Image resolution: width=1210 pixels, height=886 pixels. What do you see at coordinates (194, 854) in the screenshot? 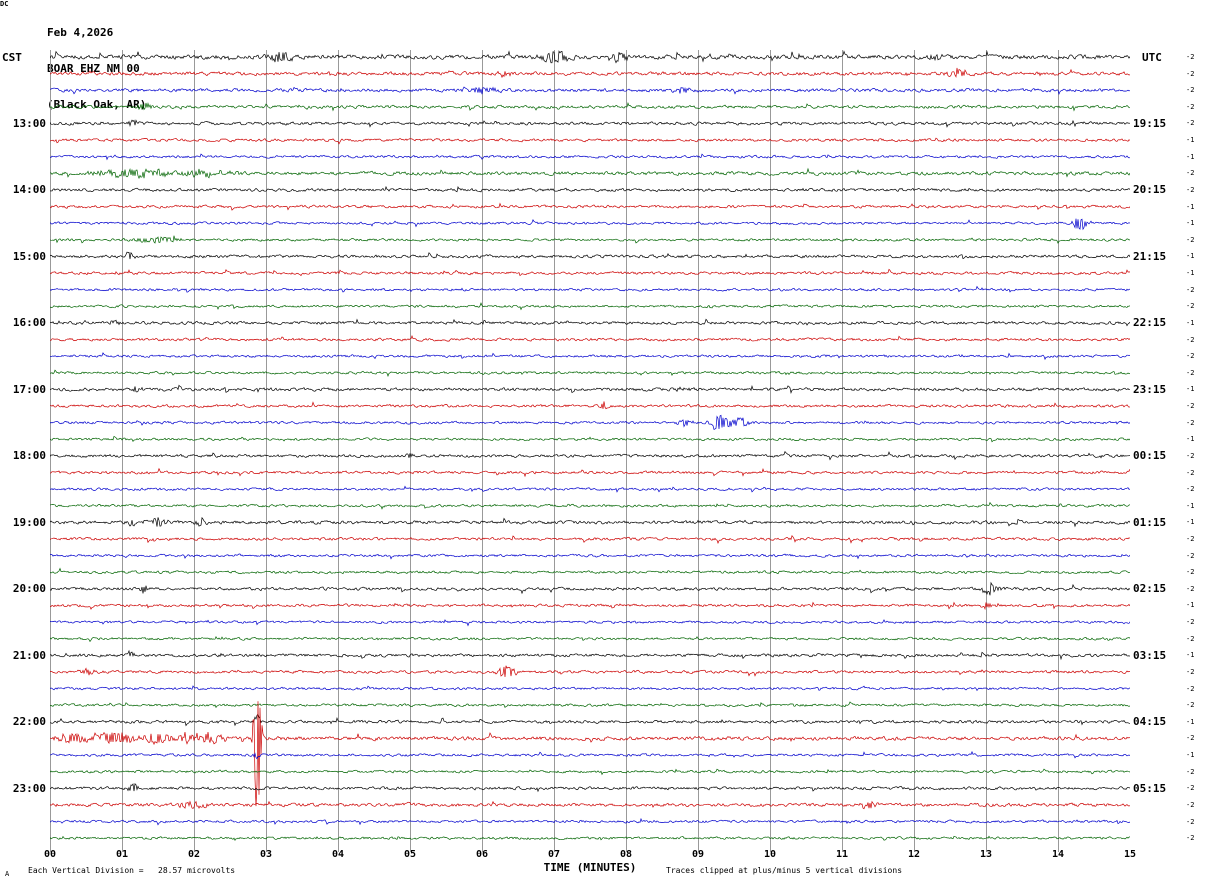
I see `x-tick-label: 02` at bounding box center [194, 854].